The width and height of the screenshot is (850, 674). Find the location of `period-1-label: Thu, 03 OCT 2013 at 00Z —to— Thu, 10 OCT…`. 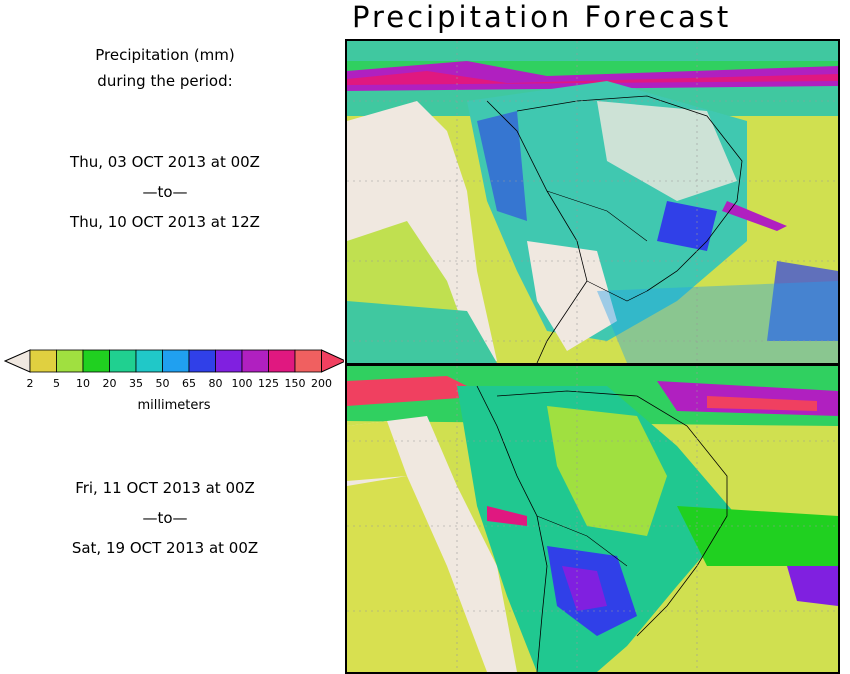

period-1-label: Thu, 03 OCT 2013 at 00Z —to— Thu, 10 OCT… is located at coordinates (165, 192).